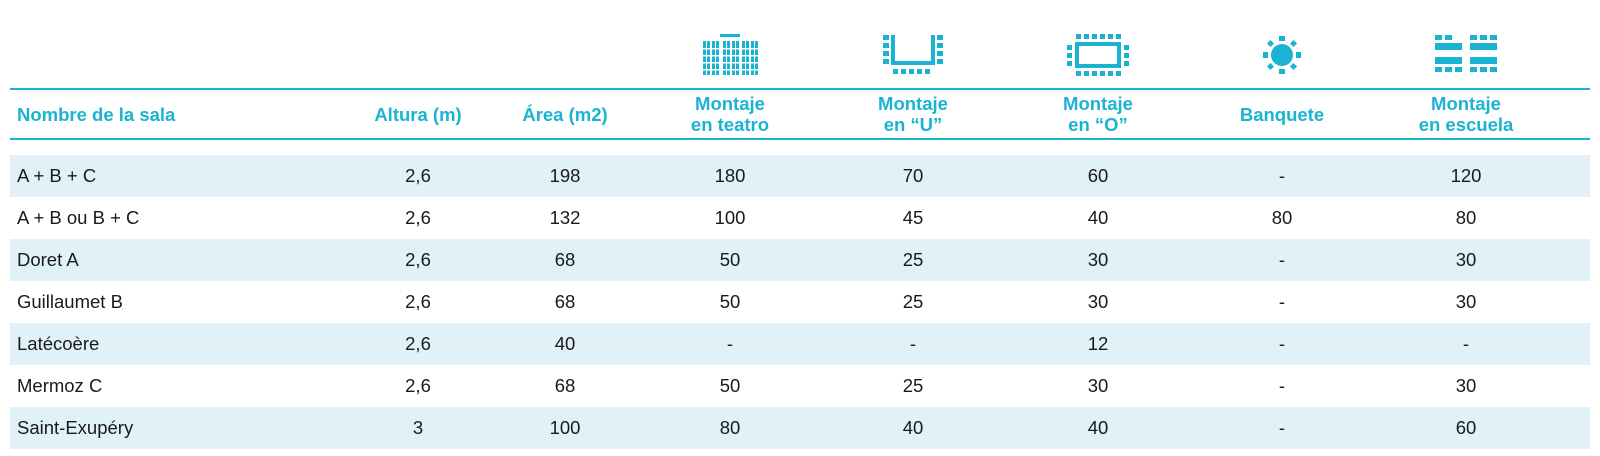  Describe the element at coordinates (565, 175) in the screenshot. I see `area-cell: 198` at that location.